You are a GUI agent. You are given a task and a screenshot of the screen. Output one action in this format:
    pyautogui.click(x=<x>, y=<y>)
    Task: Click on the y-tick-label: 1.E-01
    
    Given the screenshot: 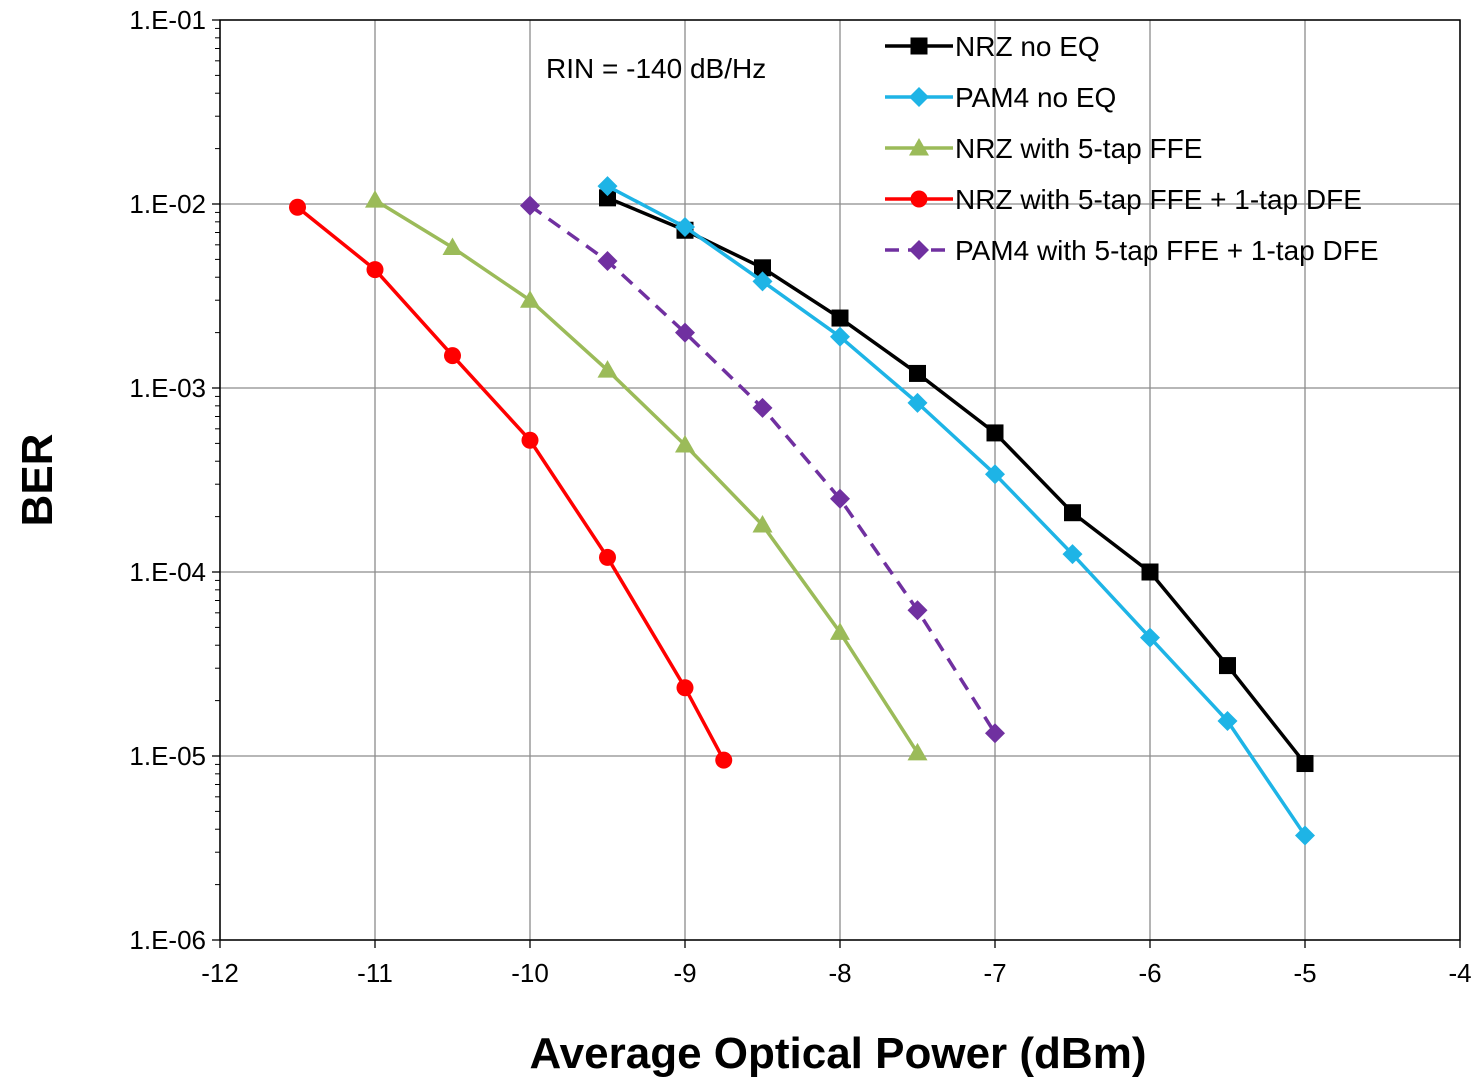 What is the action you would take?
    pyautogui.click(x=167, y=20)
    